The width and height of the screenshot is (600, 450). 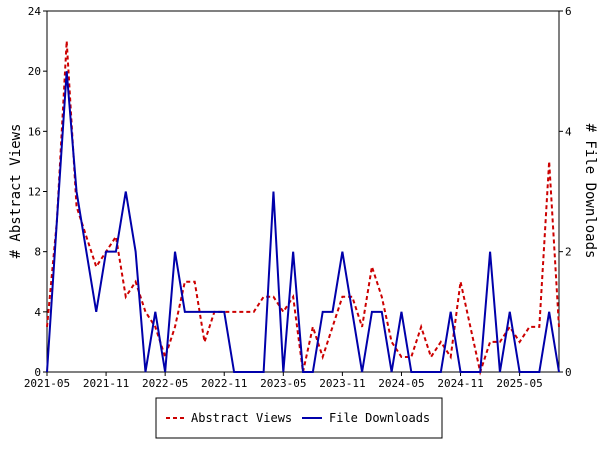 I want to click on right-axis-ticks: 0 2 4 6, so click(x=565, y=192).